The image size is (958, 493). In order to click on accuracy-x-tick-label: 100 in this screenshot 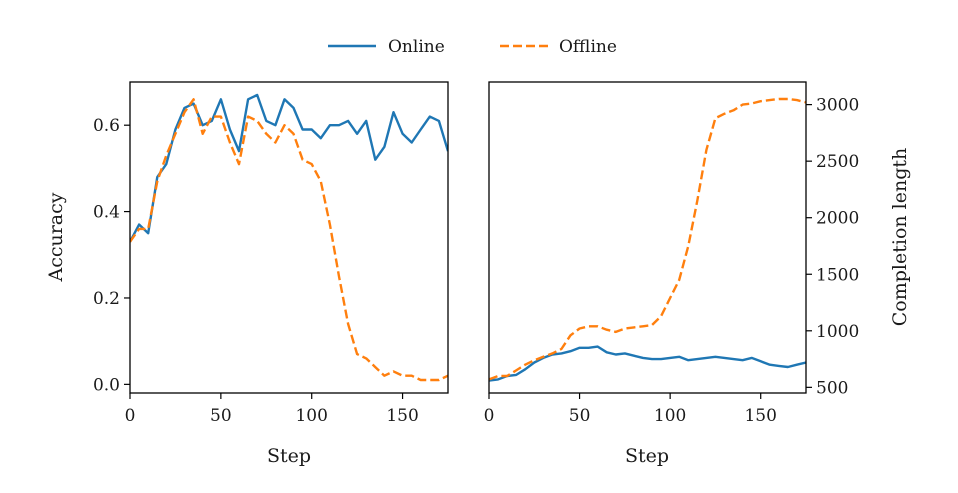, I will do `click(311, 416)`.